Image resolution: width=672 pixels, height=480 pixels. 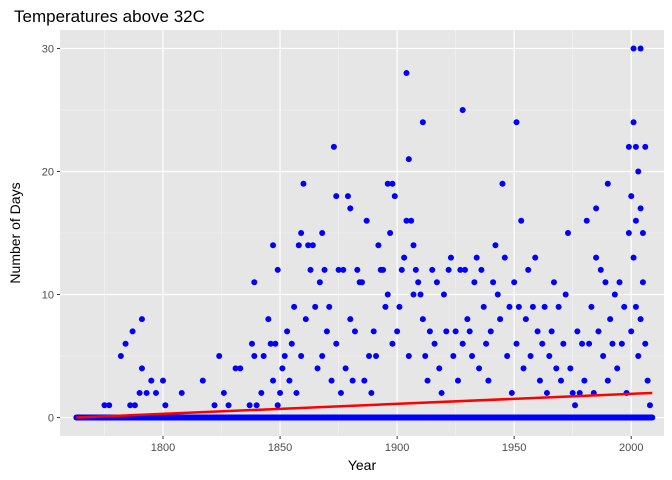 I want to click on x-tick-label: 1800, so click(x=163, y=448).